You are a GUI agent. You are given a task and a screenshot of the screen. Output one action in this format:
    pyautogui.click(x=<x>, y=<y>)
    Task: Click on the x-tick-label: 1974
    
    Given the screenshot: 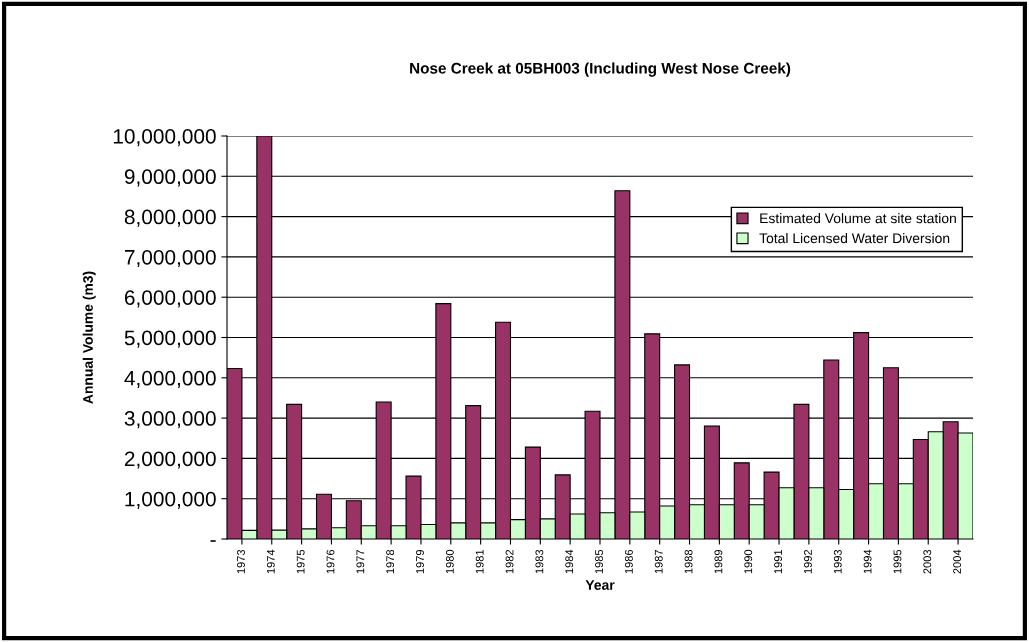 What is the action you would take?
    pyautogui.click(x=270, y=561)
    